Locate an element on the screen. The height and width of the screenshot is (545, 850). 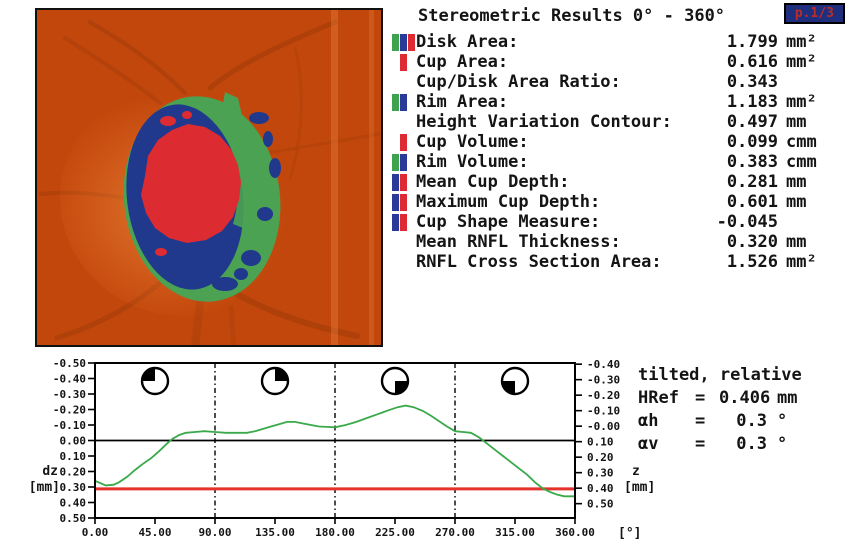
stat-label: Height Variation Contour: is located at coordinates (544, 122).